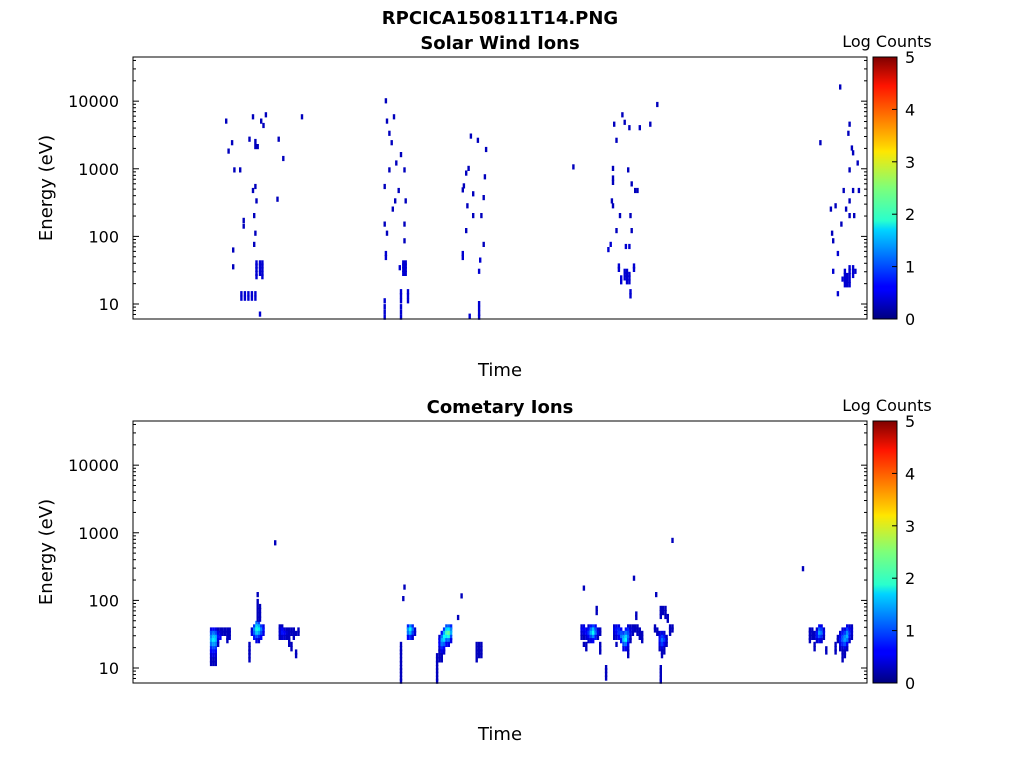 The height and width of the screenshot is (768, 1024). What do you see at coordinates (499, 43) in the screenshot?
I see `panel-title: Solar Wind Ions` at bounding box center [499, 43].